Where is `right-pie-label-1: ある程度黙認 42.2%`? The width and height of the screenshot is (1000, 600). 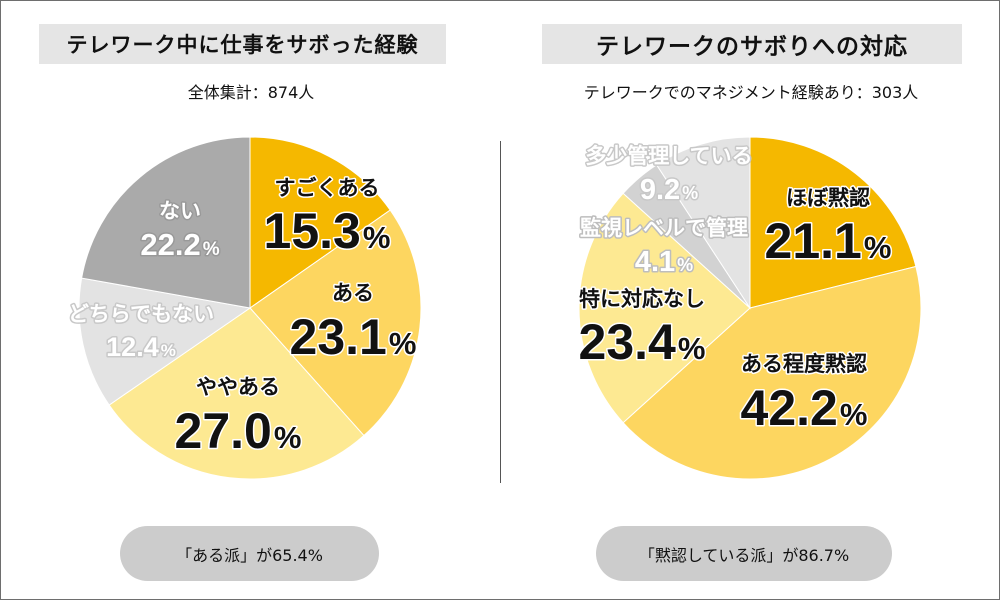 right-pie-label-1: ある程度黙認 42.2% is located at coordinates (804, 394).